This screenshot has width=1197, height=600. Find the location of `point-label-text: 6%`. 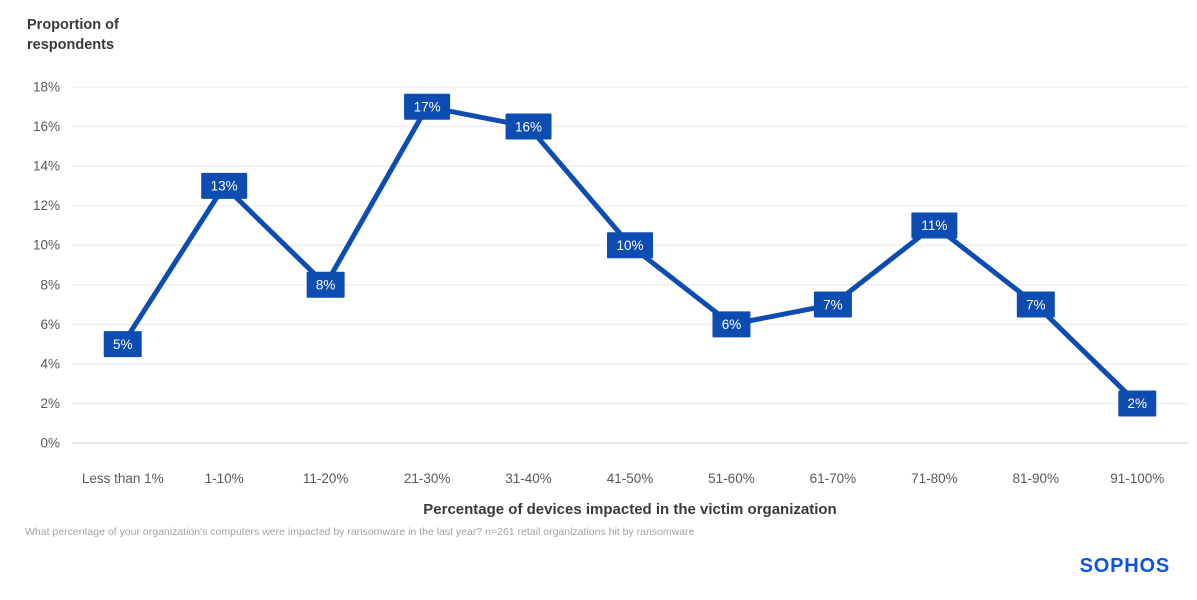

point-label-text: 6% is located at coordinates (732, 324).